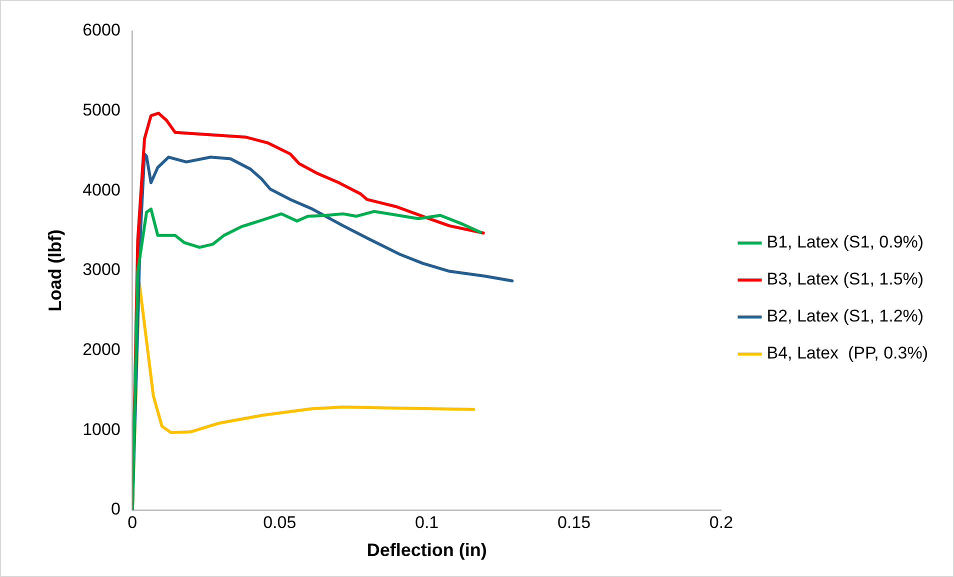 This screenshot has width=954, height=577. I want to click on x-tick-label: 0.1, so click(427, 522).